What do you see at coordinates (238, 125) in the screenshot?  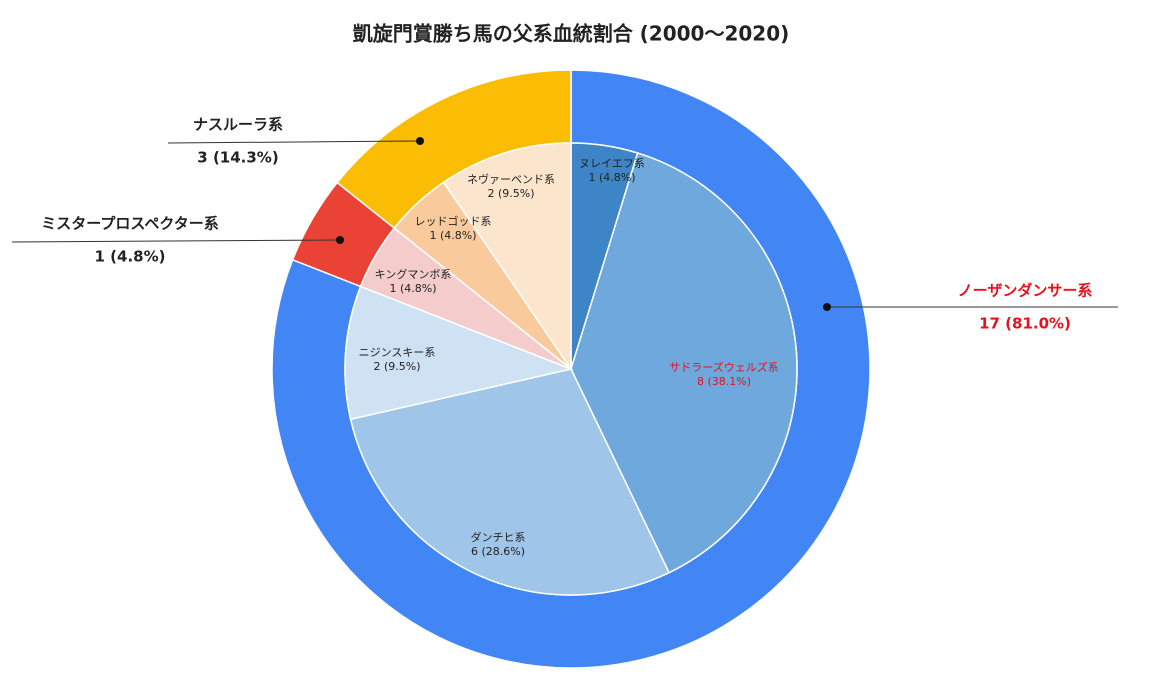 I see `slice-label: ナスルーラ系` at bounding box center [238, 125].